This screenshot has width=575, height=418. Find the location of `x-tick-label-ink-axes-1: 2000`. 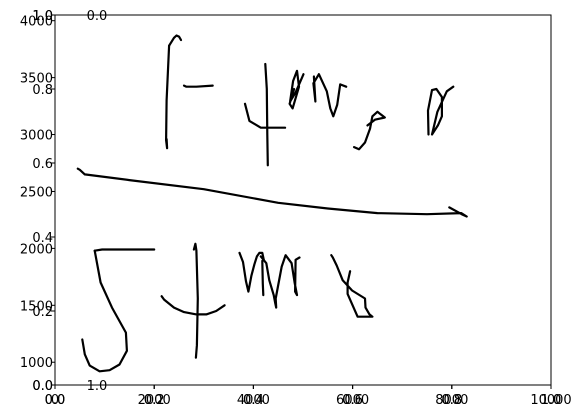

x-tick-label-ink-axes-1: 2000 is located at coordinates (154, 400).